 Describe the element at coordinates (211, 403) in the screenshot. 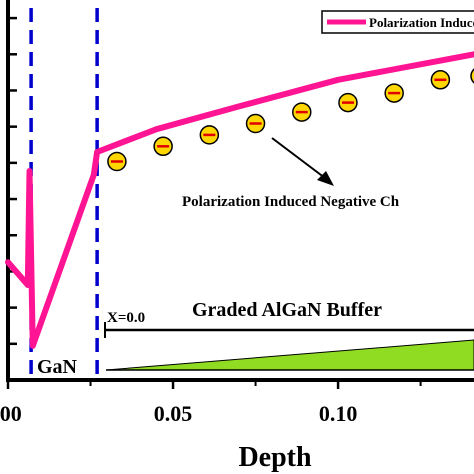

I see `x-ticks: .00 0.05 0.10` at that location.